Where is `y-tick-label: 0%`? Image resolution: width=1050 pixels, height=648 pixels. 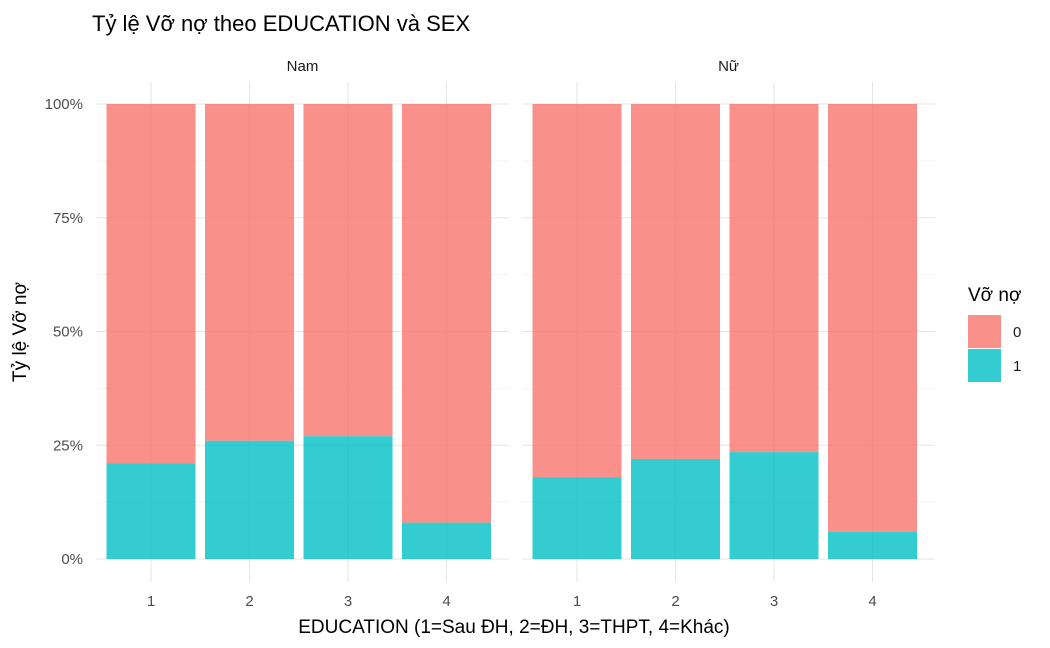 y-tick-label: 0% is located at coordinates (72, 559).